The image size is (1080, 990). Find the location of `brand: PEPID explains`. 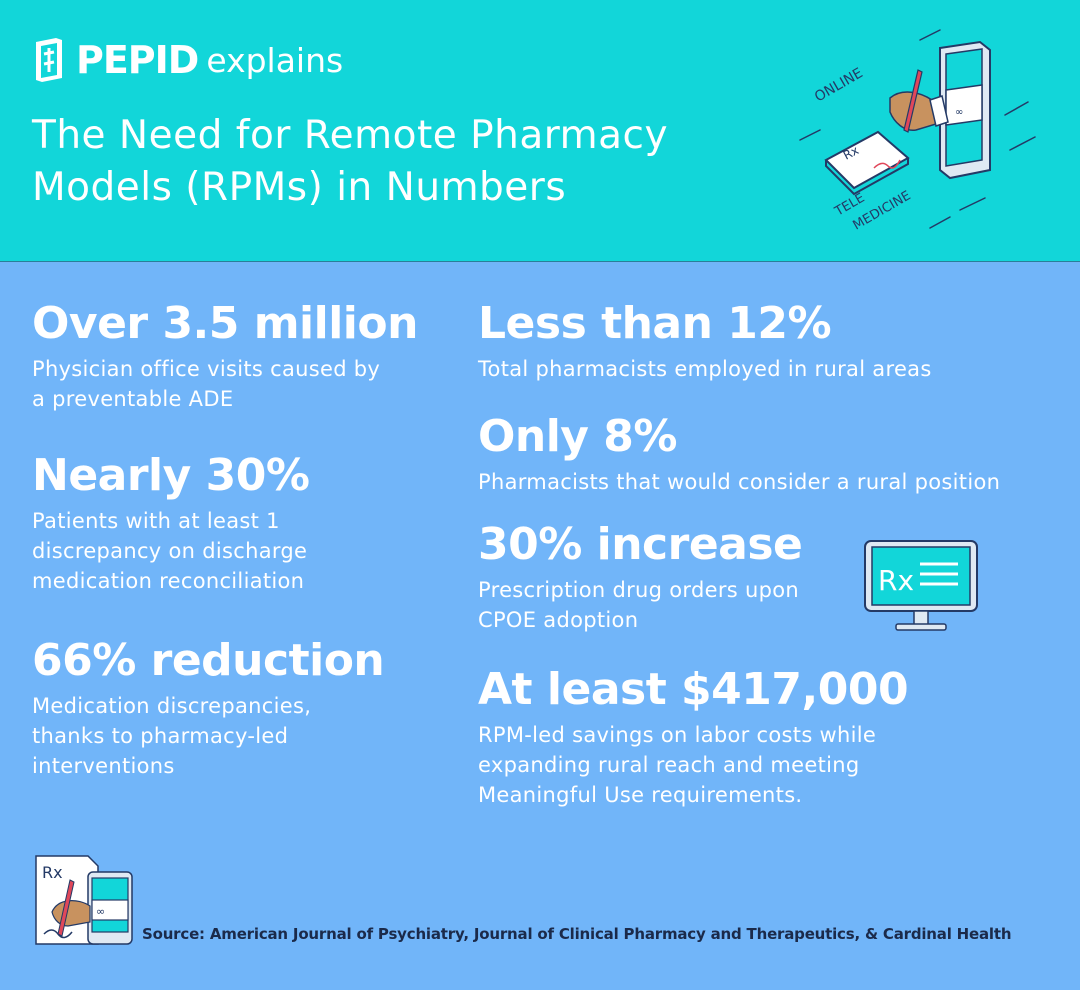

brand: PEPID explains is located at coordinates (186, 60).